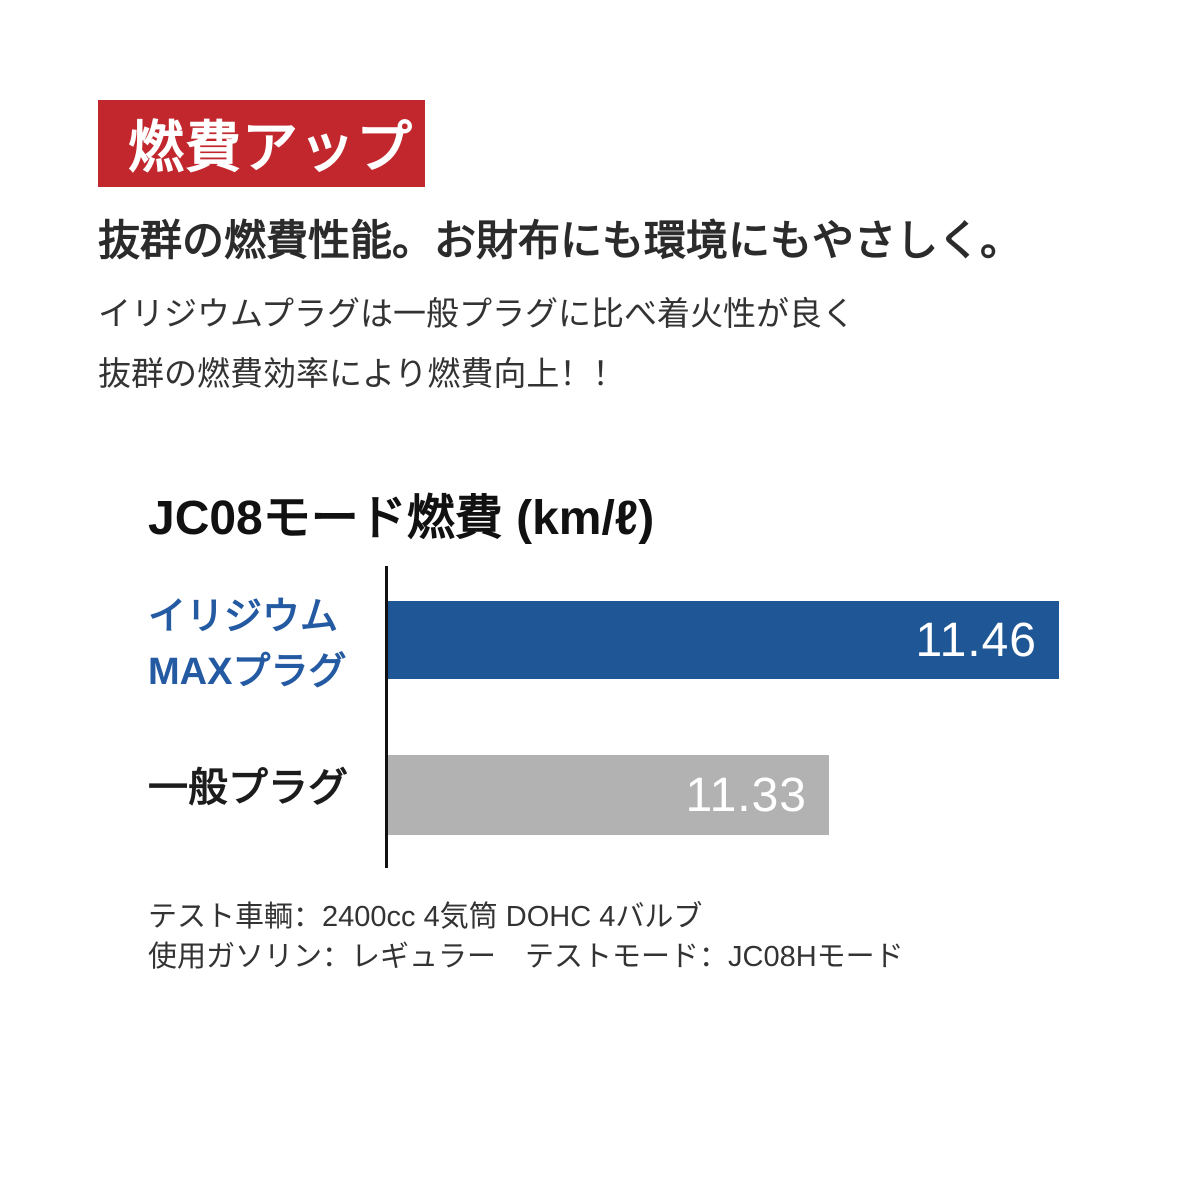 The height and width of the screenshot is (1200, 1200). I want to click on bar-label-line: MAXプラグ, so click(247, 672).